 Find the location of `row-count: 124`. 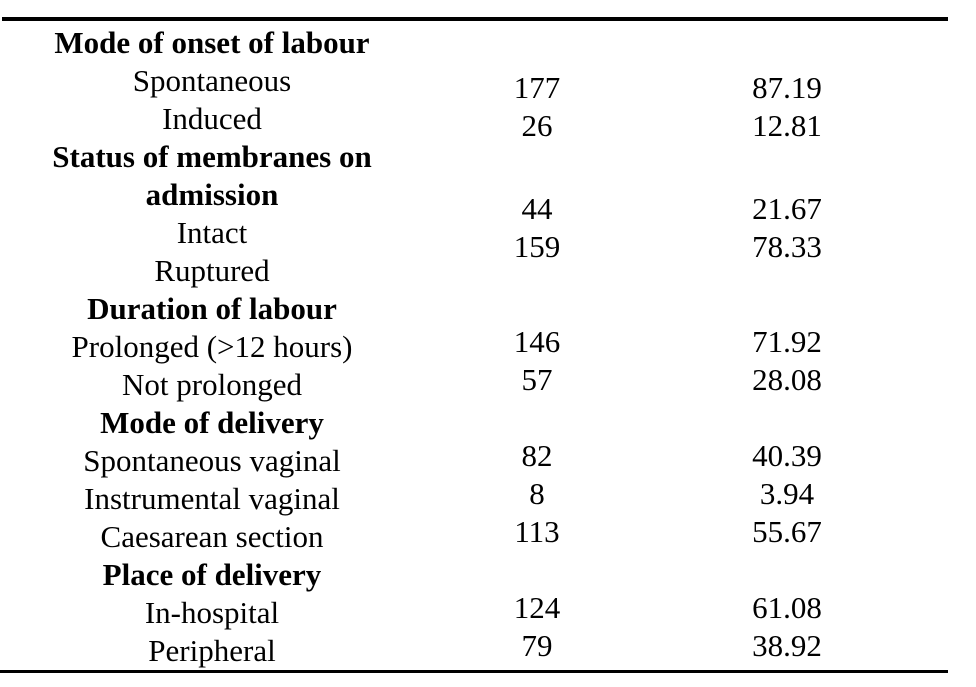

row-count: 124 is located at coordinates (537, 607).